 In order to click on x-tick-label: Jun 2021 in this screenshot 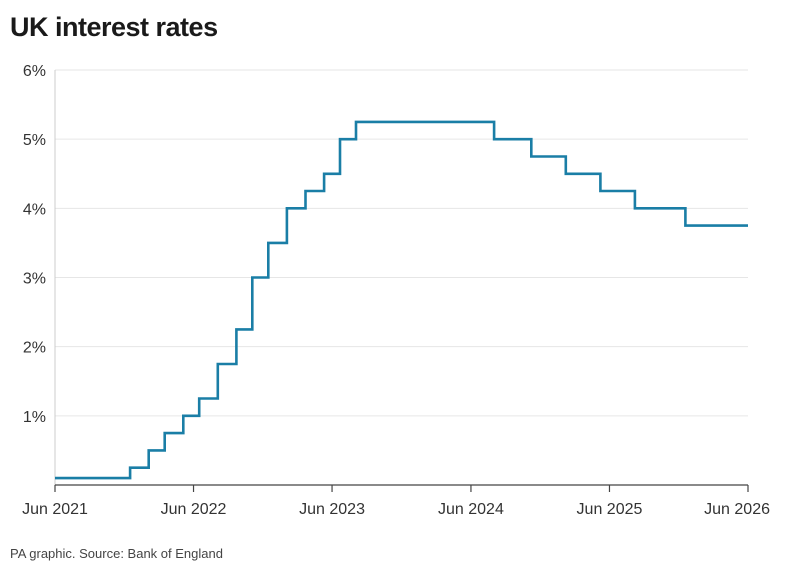, I will do `click(55, 509)`.